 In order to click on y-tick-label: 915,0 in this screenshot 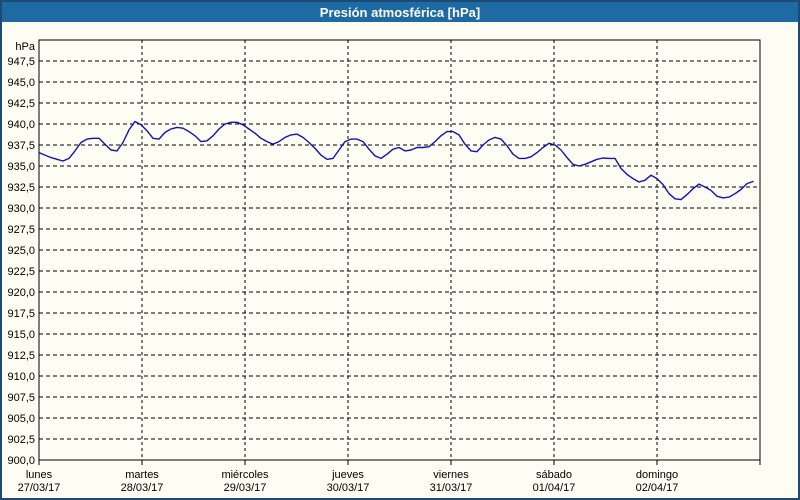, I will do `click(21, 335)`.